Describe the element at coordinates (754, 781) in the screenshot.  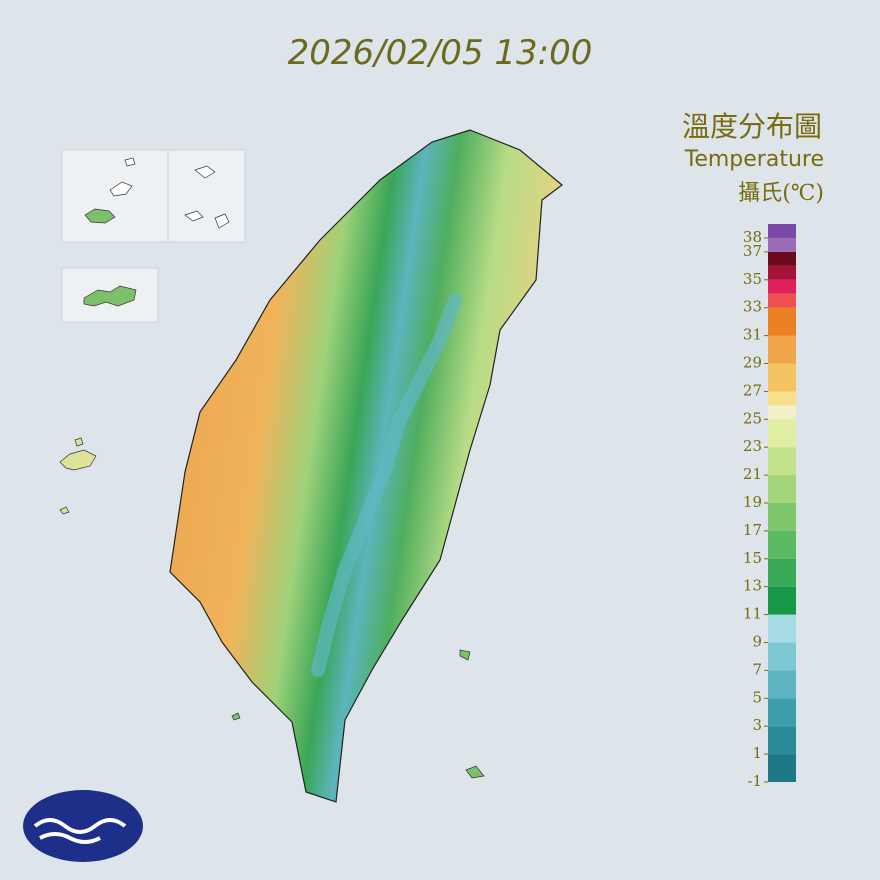
I see `tick-label: -1` at that location.